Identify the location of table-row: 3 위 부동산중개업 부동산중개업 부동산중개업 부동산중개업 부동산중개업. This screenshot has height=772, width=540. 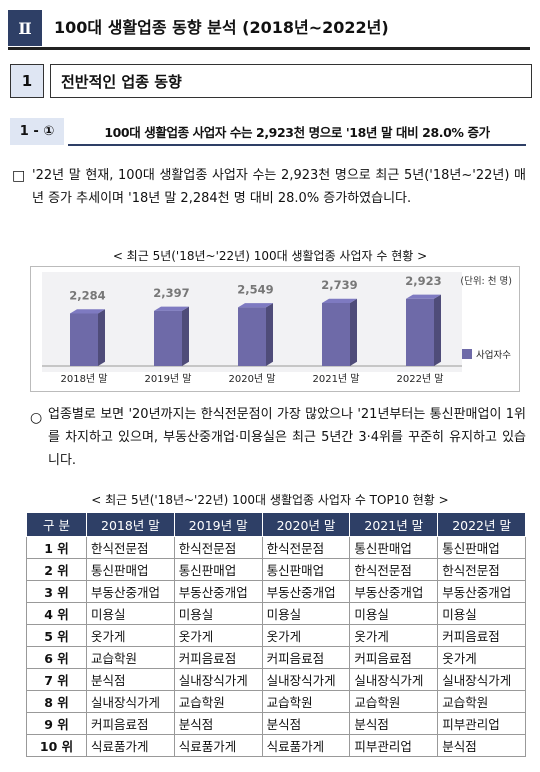
(276, 591).